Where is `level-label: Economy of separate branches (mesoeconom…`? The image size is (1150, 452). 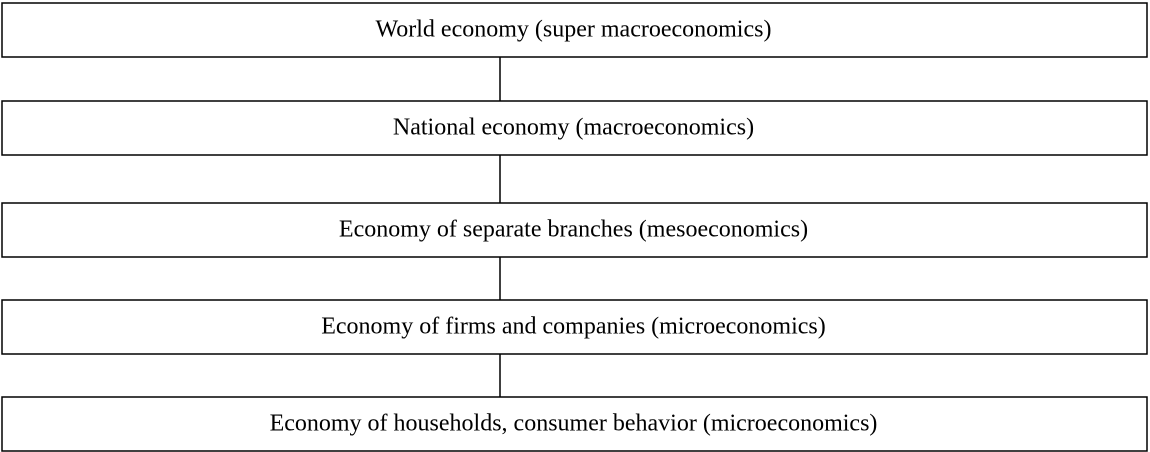 level-label: Economy of separate branches (mesoeconom… is located at coordinates (573, 230).